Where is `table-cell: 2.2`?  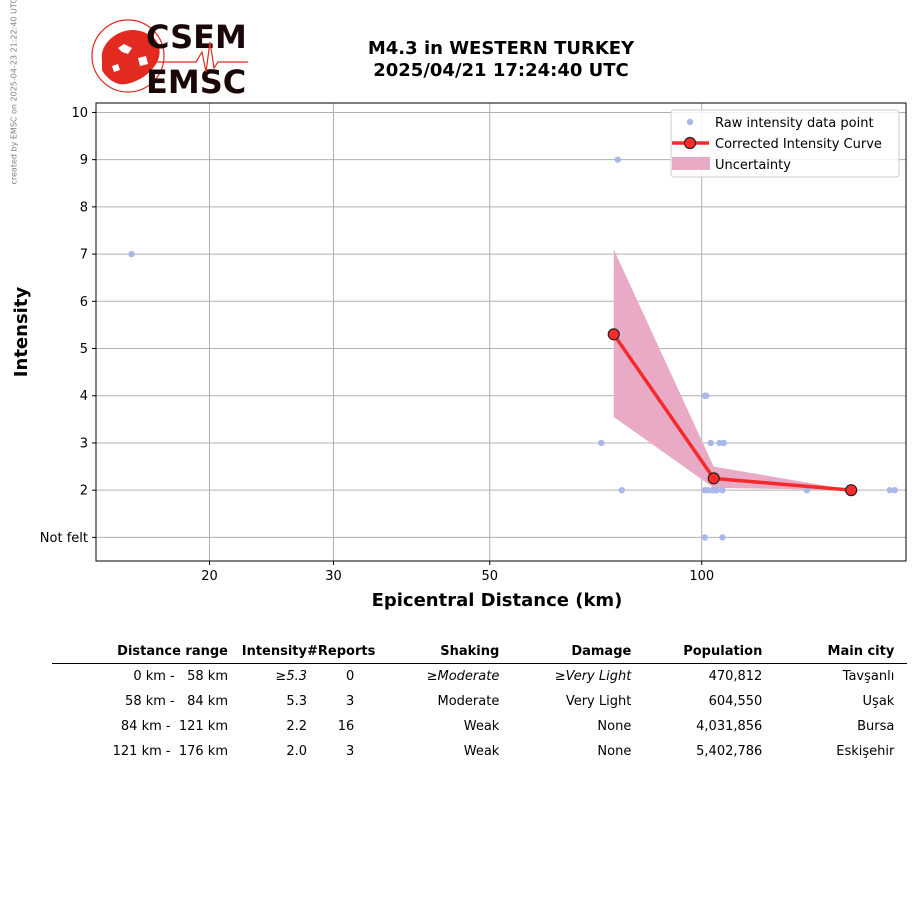
table-cell: 2.2 is located at coordinates (296, 726).